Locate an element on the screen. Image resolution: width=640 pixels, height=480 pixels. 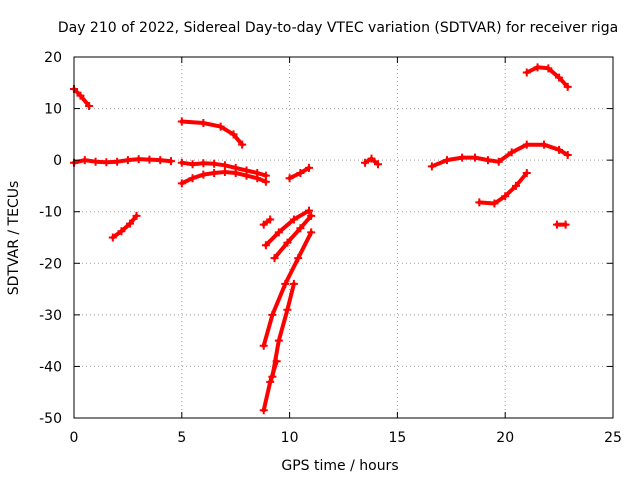
x-tick-label: 5 is located at coordinates (181, 438).